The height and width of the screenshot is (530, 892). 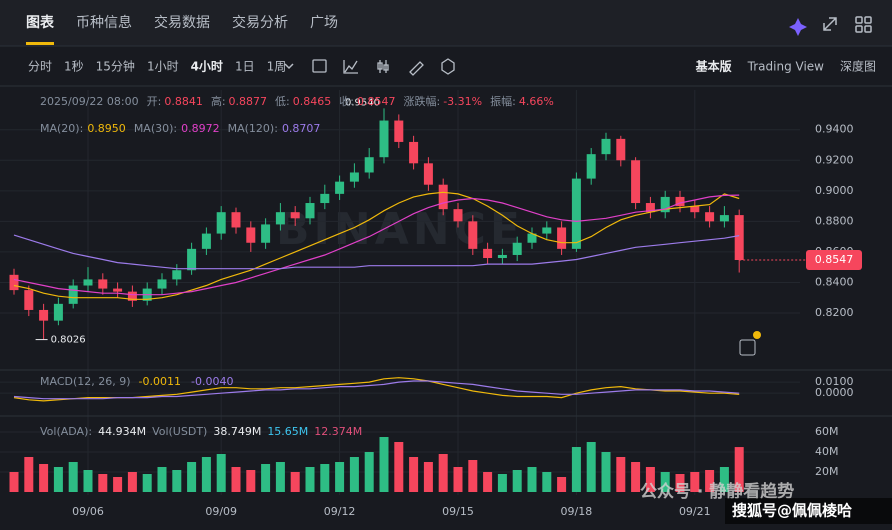 What do you see at coordinates (536, 101) in the screenshot?
I see `info-value: 4.66%` at bounding box center [536, 101].